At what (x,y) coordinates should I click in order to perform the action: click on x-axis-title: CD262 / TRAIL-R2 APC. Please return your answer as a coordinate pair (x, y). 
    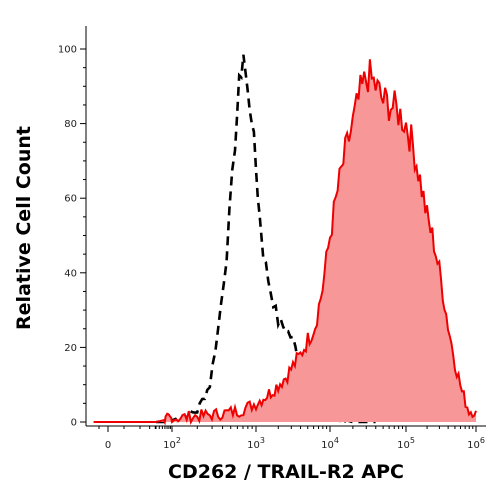
    Looking at the image, I should click on (286, 472).